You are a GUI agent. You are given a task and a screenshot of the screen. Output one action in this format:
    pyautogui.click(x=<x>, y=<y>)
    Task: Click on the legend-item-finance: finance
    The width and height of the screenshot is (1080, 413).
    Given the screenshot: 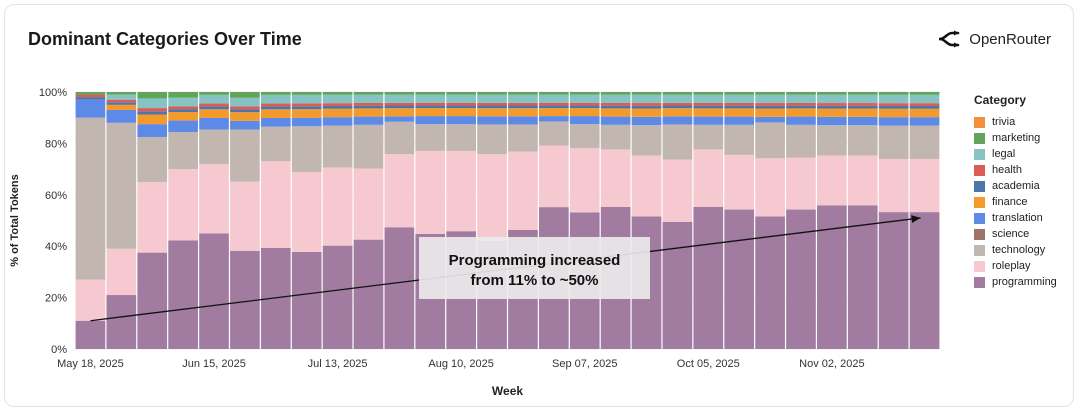 What is the action you would take?
    pyautogui.click(x=1015, y=202)
    